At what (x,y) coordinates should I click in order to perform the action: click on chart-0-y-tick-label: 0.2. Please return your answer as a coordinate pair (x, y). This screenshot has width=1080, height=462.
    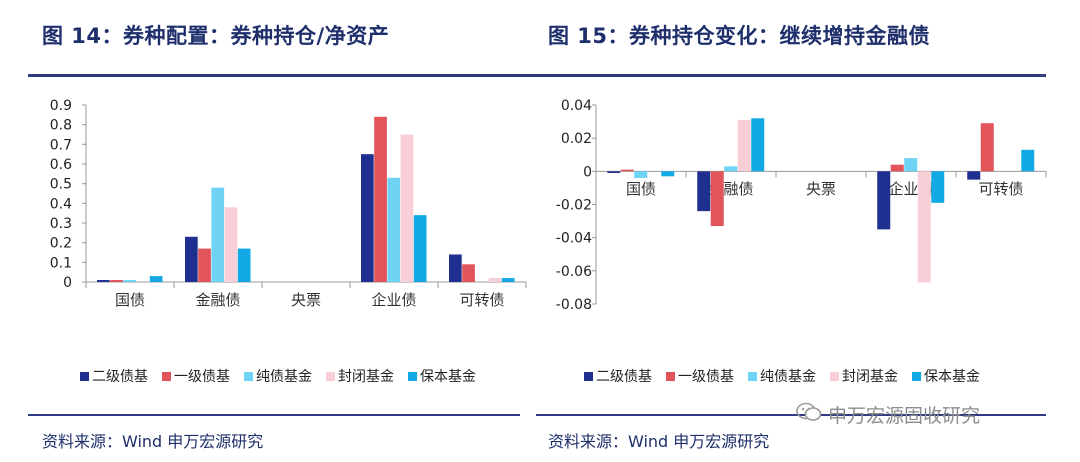
    Looking at the image, I should click on (61, 244).